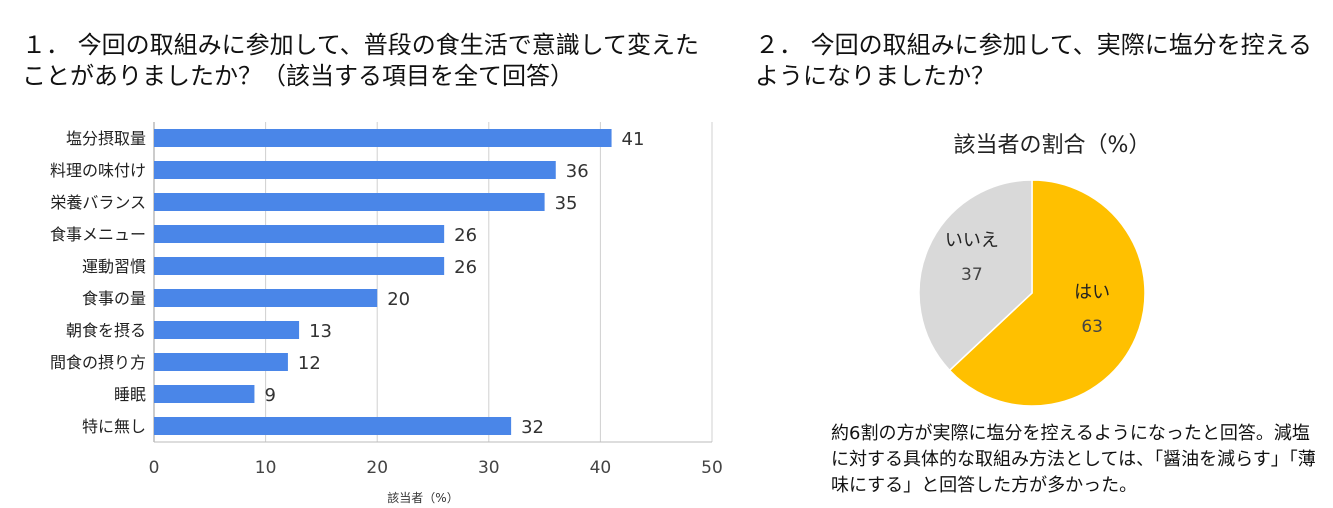 The width and height of the screenshot is (1333, 508). Describe the element at coordinates (972, 275) in the screenshot. I see `pie-value-1: 37` at that location.